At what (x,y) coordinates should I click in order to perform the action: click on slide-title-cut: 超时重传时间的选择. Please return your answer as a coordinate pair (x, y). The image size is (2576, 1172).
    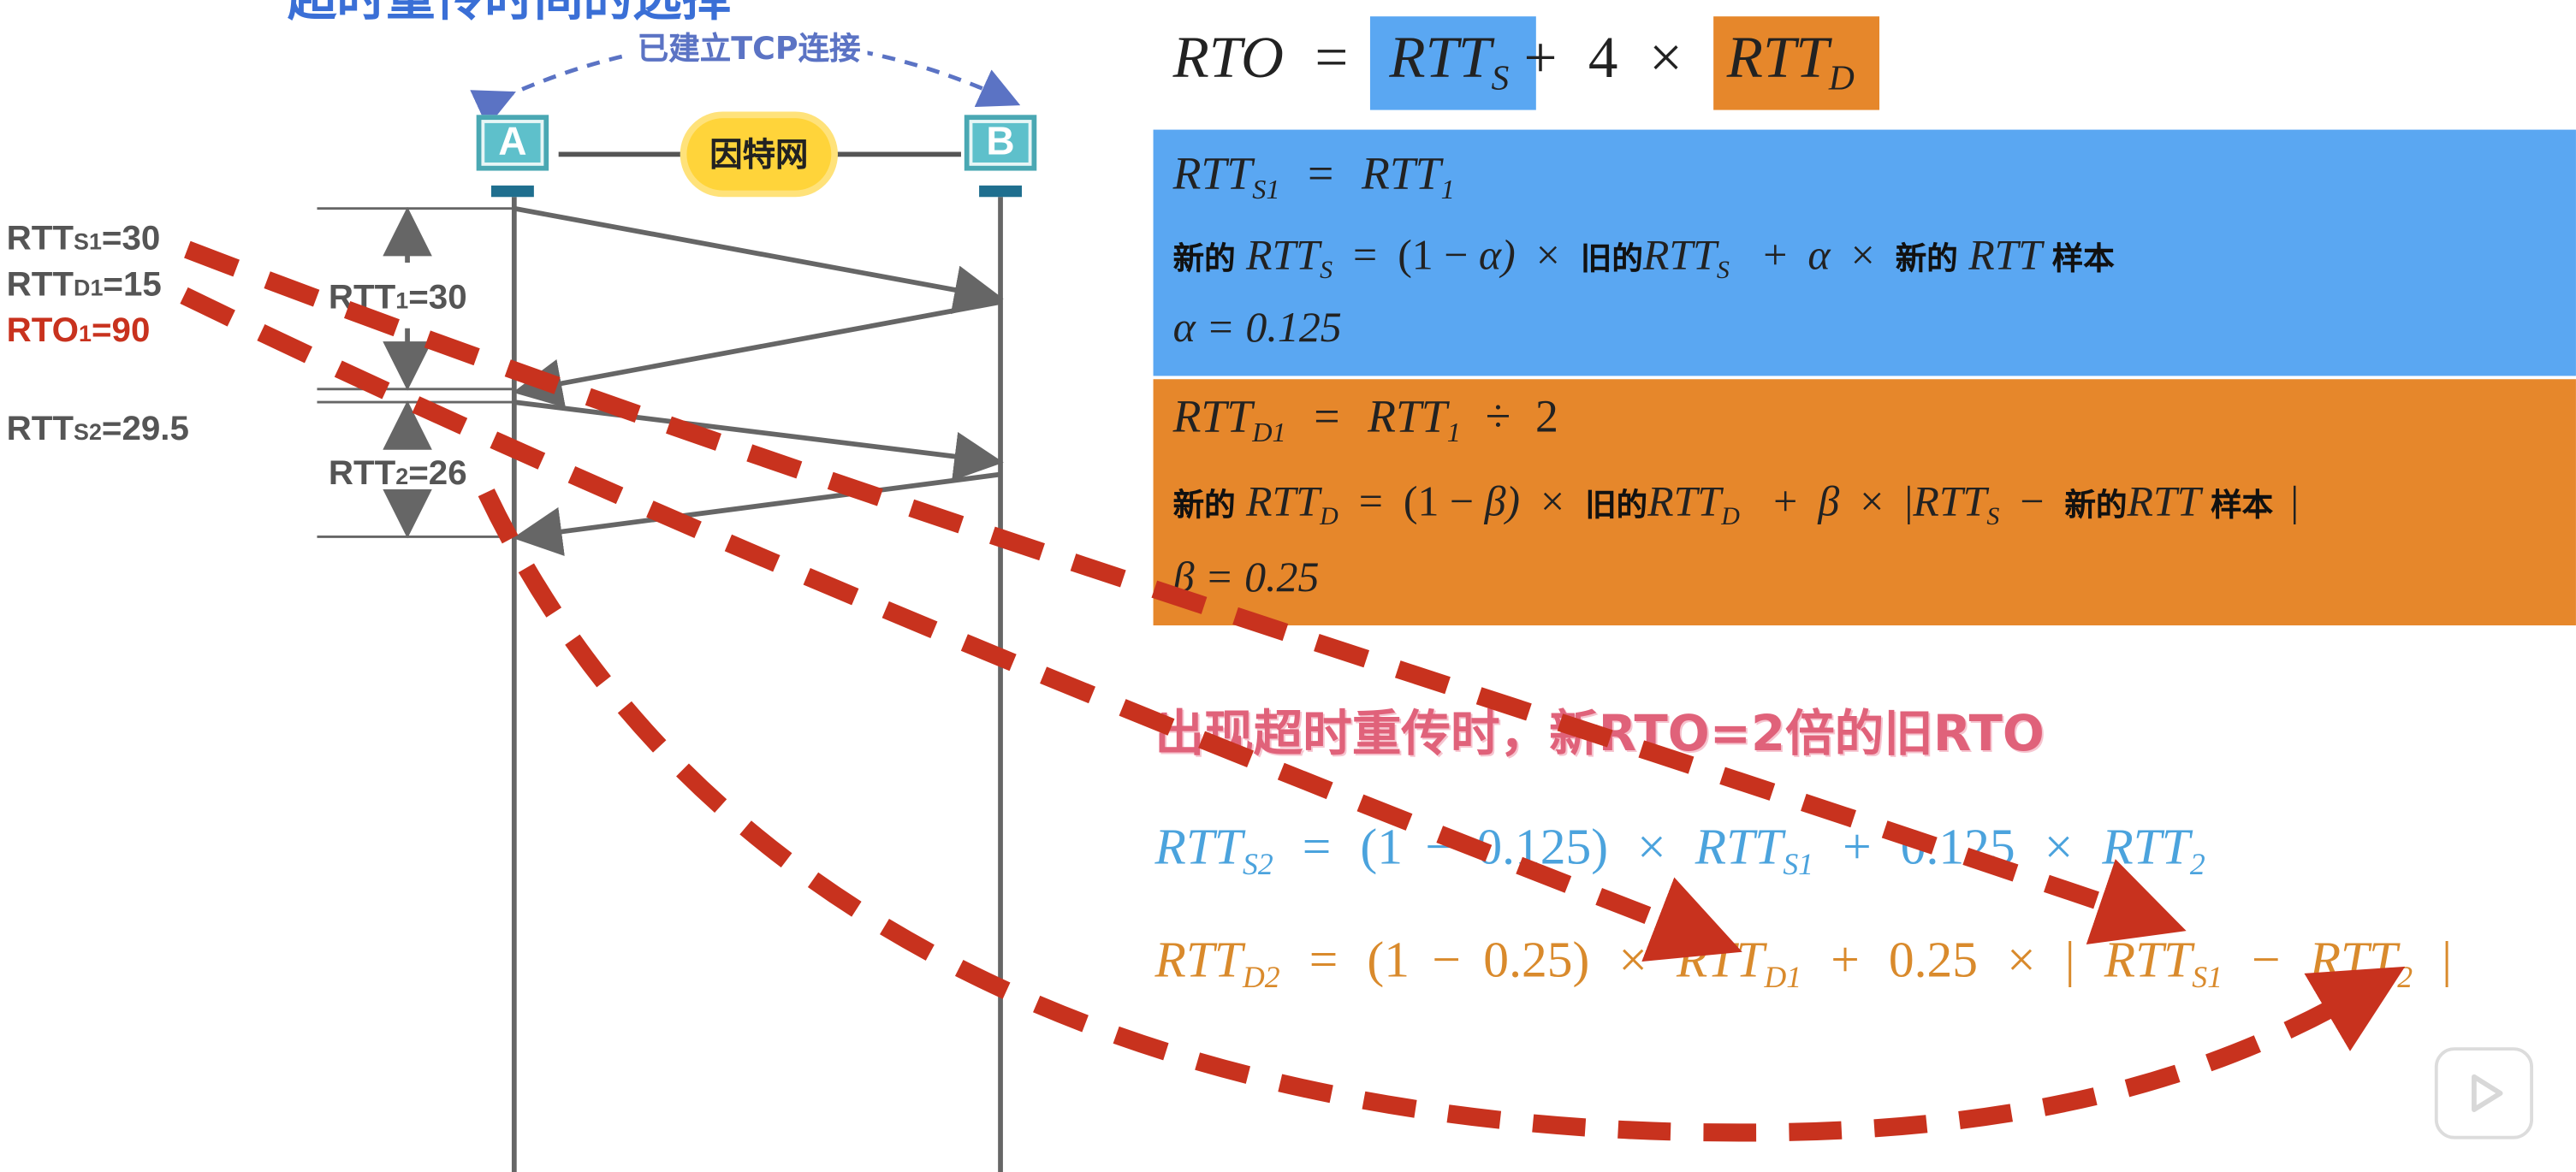
    Looking at the image, I should click on (509, 15).